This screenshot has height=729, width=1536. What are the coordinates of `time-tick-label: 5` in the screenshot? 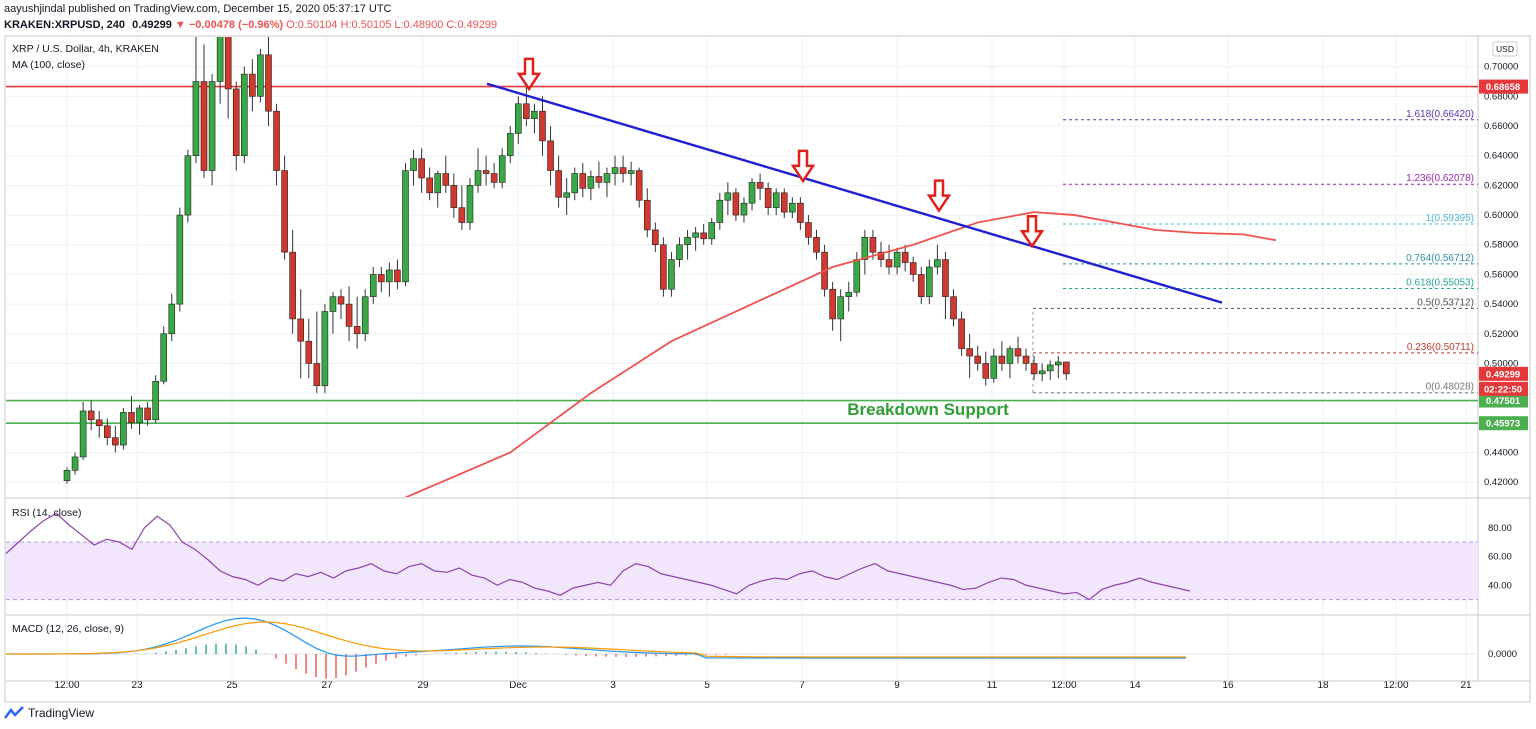 It's located at (707, 685).